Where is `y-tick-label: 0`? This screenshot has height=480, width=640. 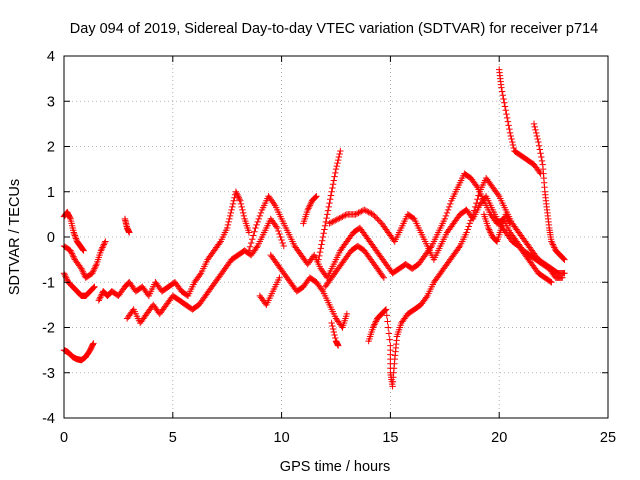
y-tick-label: 0 is located at coordinates (51, 238).